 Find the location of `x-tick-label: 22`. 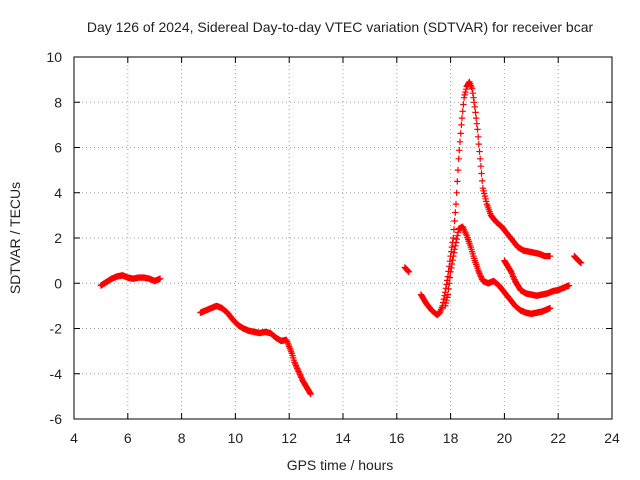

x-tick-label: 22 is located at coordinates (558, 438).